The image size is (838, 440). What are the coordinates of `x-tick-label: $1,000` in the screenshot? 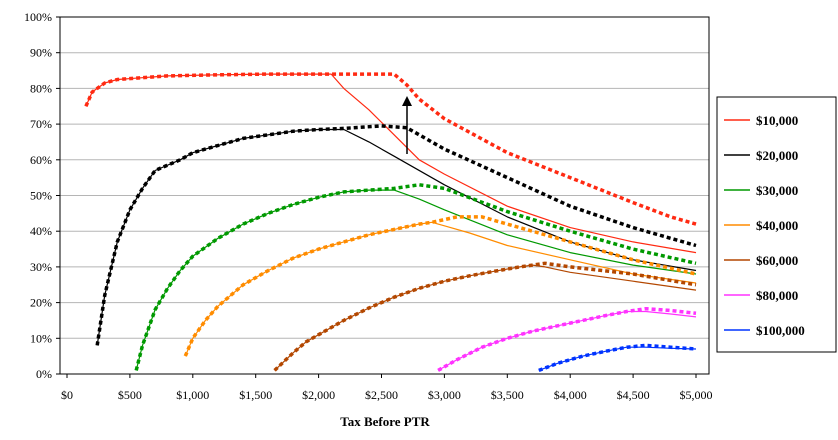 It's located at (192, 395).